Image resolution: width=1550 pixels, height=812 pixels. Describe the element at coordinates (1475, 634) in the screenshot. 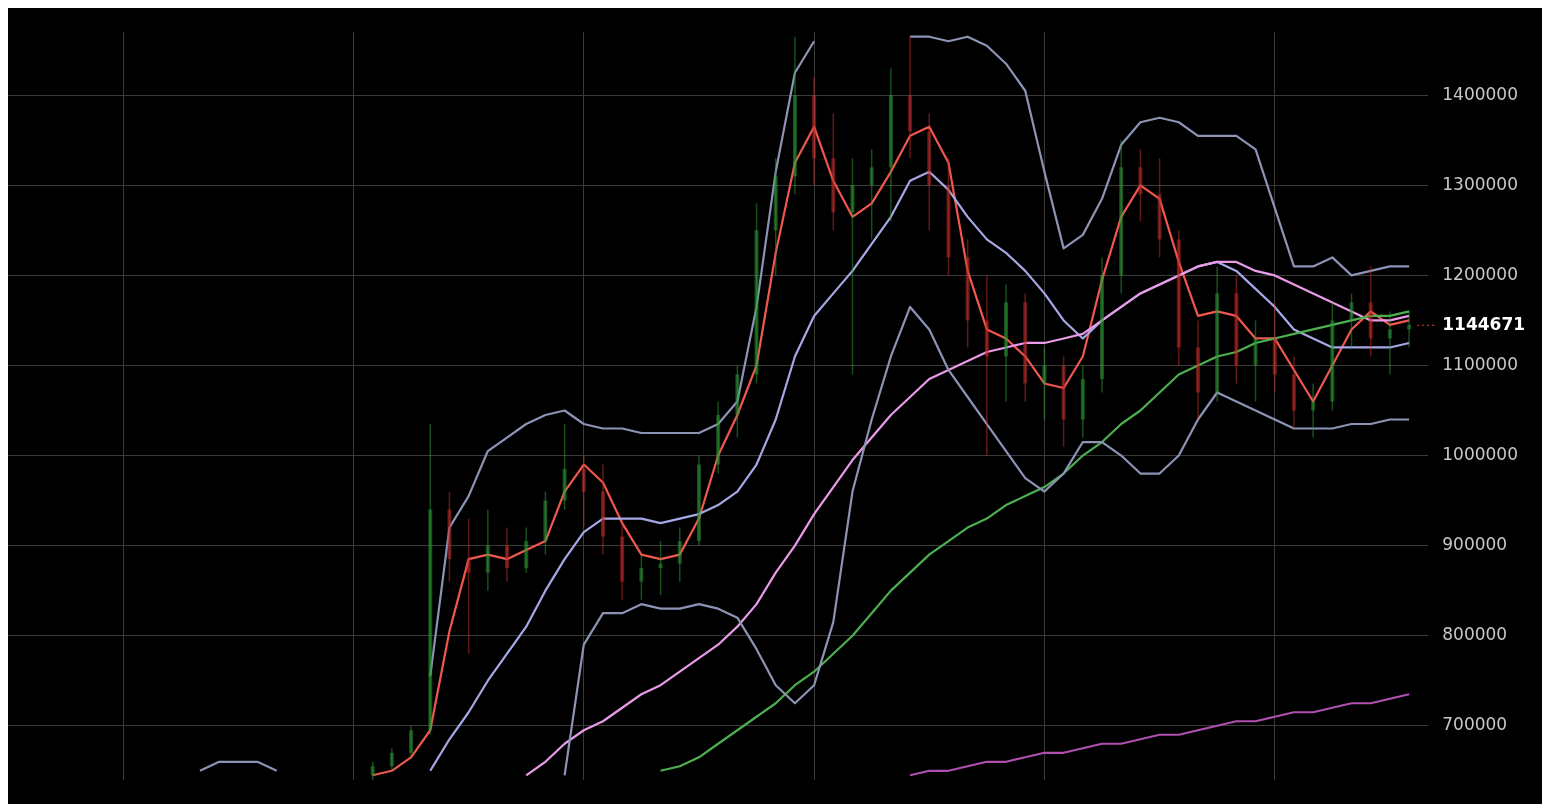

I see `y-tick-label: 800000` at that location.